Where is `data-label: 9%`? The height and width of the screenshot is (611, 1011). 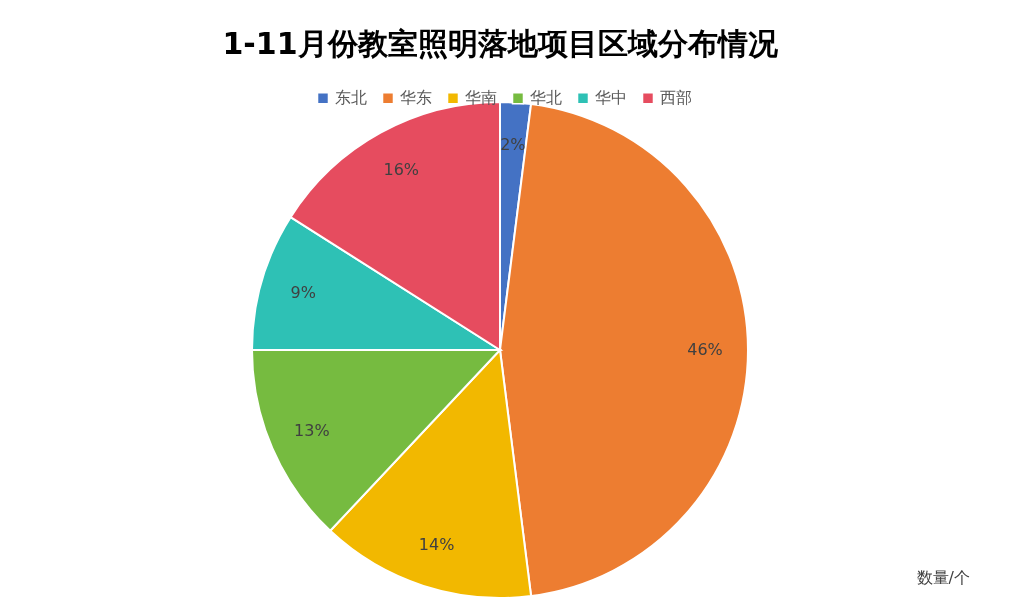
data-label: 9% is located at coordinates (303, 292).